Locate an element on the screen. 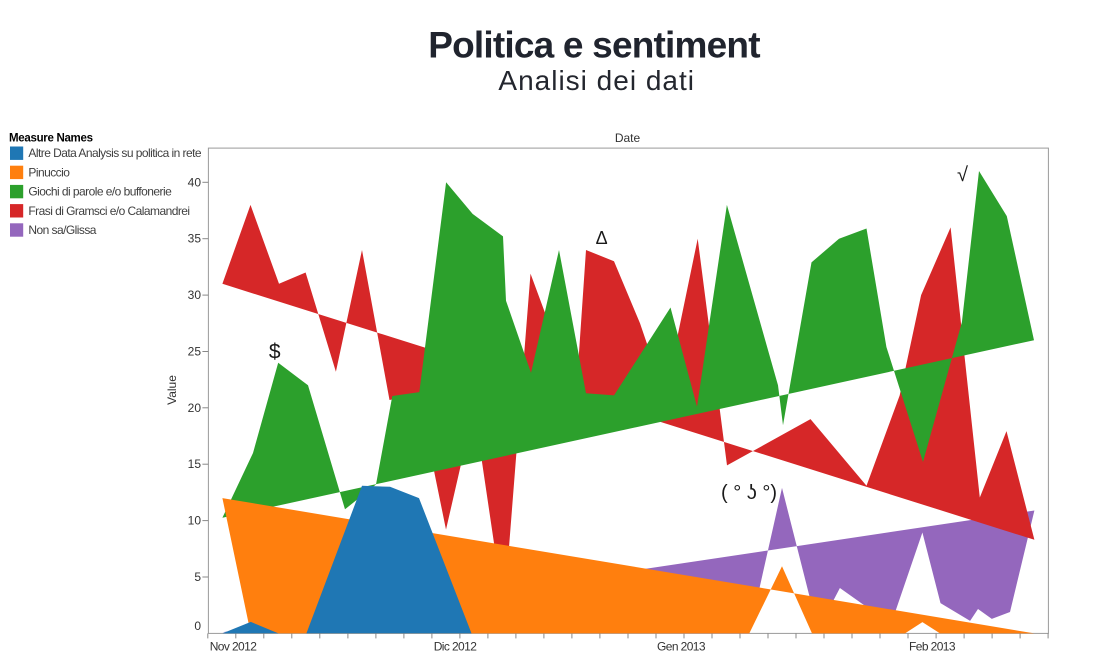  svg-text: Δ is located at coordinates (602, 238).